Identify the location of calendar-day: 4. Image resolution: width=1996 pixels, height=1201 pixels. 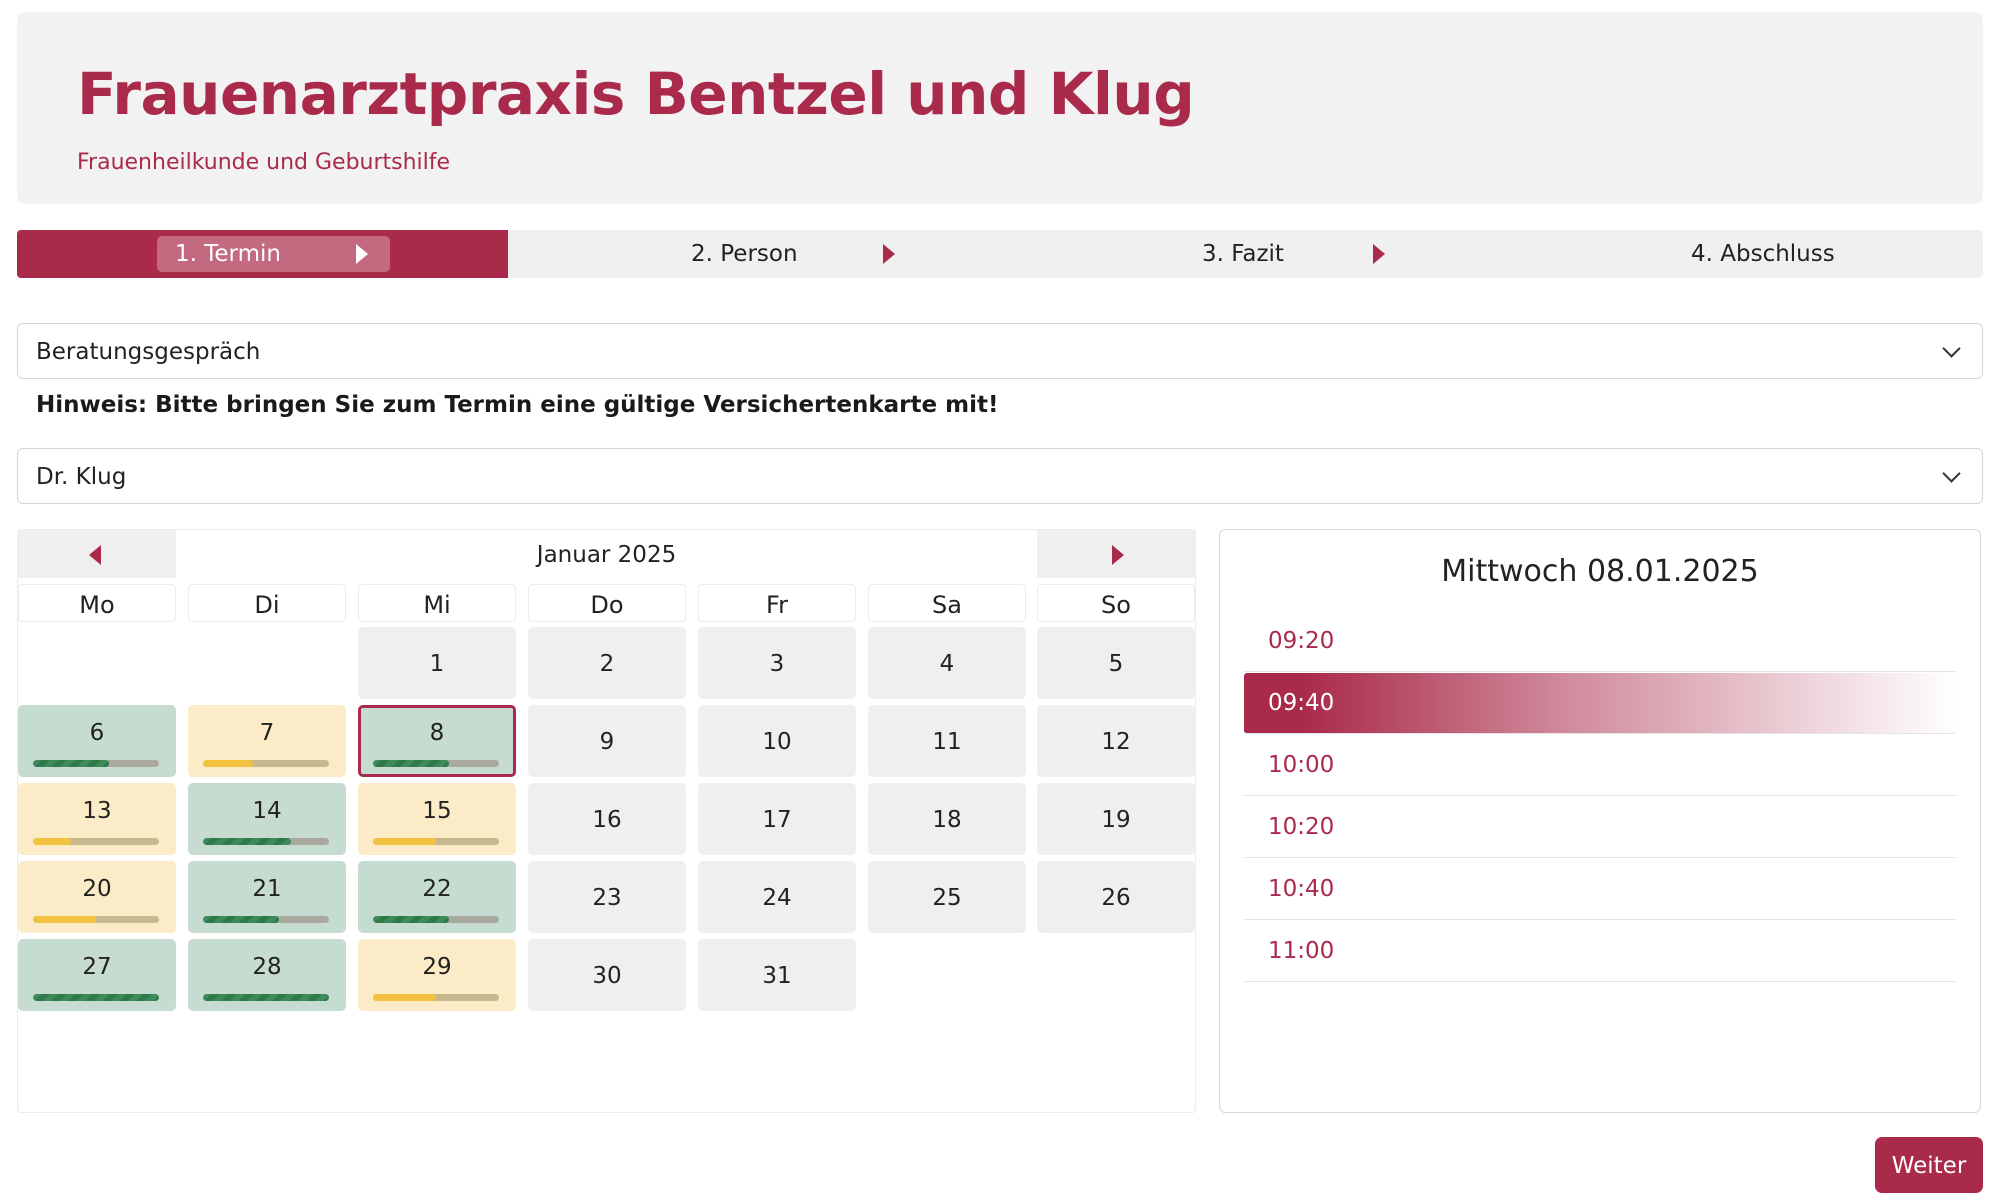
(947, 663).